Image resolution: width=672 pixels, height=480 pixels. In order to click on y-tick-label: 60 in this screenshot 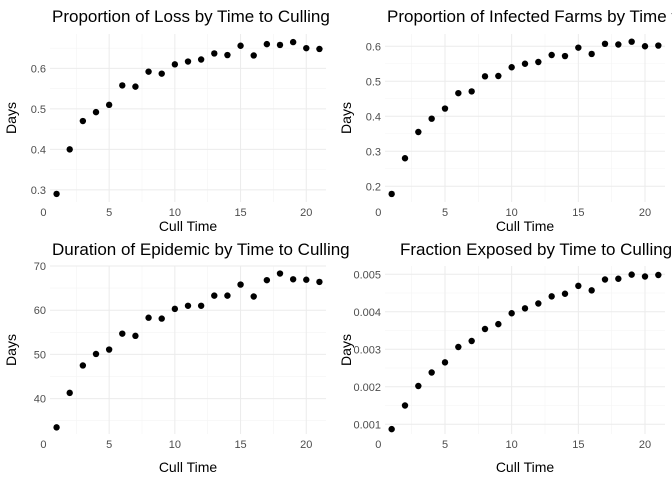, I will do `click(40, 311)`.